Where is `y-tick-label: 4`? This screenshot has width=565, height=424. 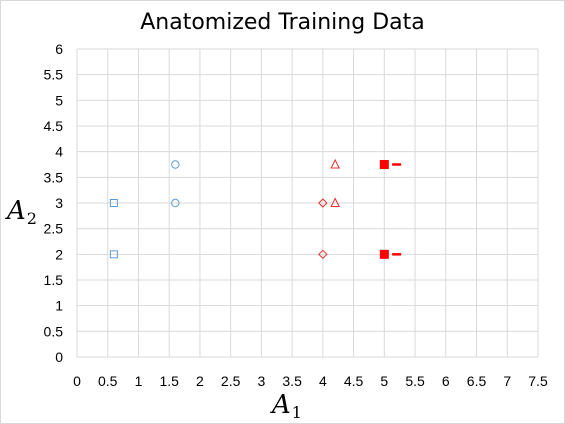 y-tick-label: 4 is located at coordinates (59, 152).